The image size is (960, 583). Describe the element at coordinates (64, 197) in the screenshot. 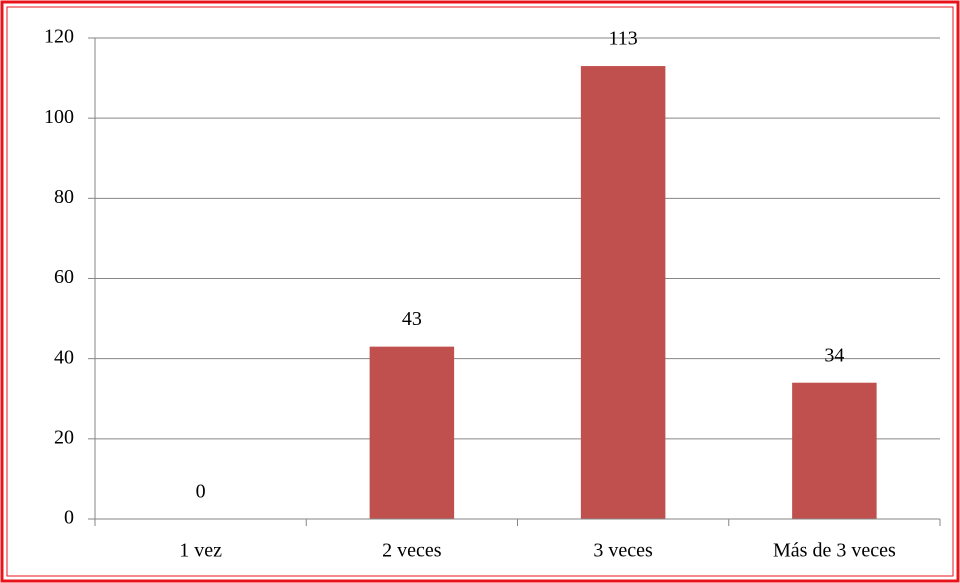

I see `y-tick-label: 80` at that location.